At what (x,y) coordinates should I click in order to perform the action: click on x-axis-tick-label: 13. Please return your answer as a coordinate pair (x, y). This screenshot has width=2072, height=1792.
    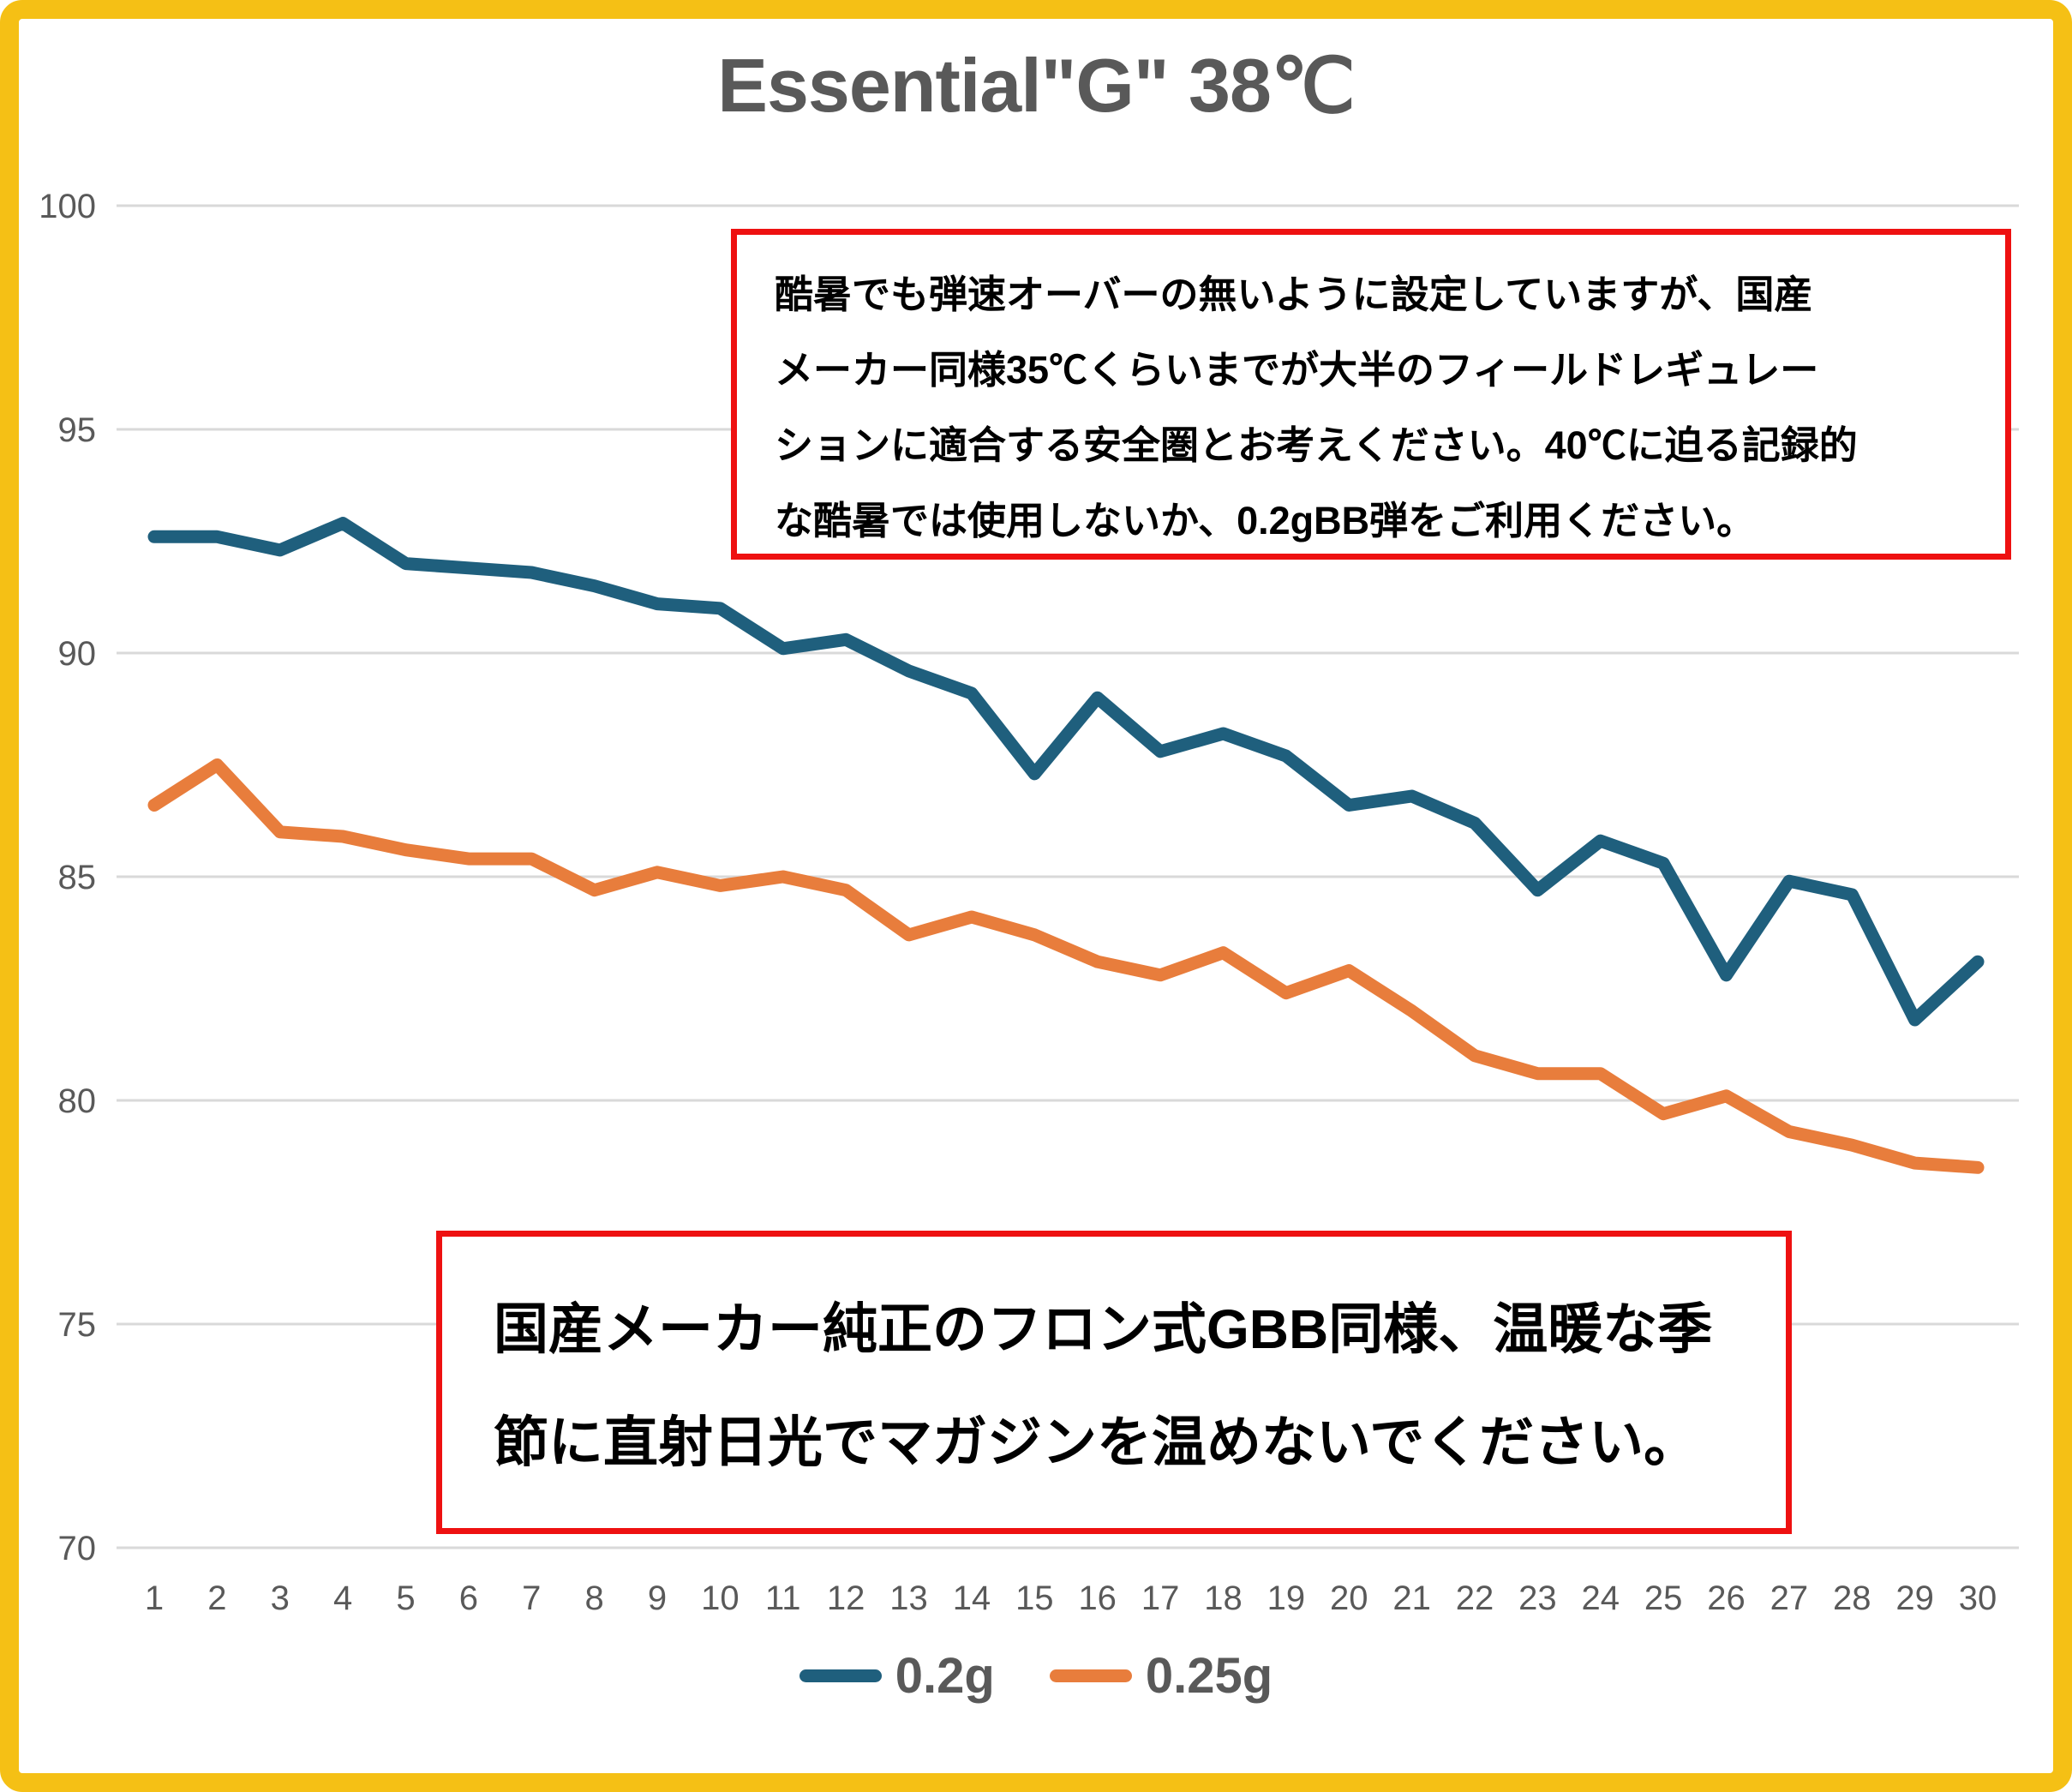
    Looking at the image, I should click on (909, 1598).